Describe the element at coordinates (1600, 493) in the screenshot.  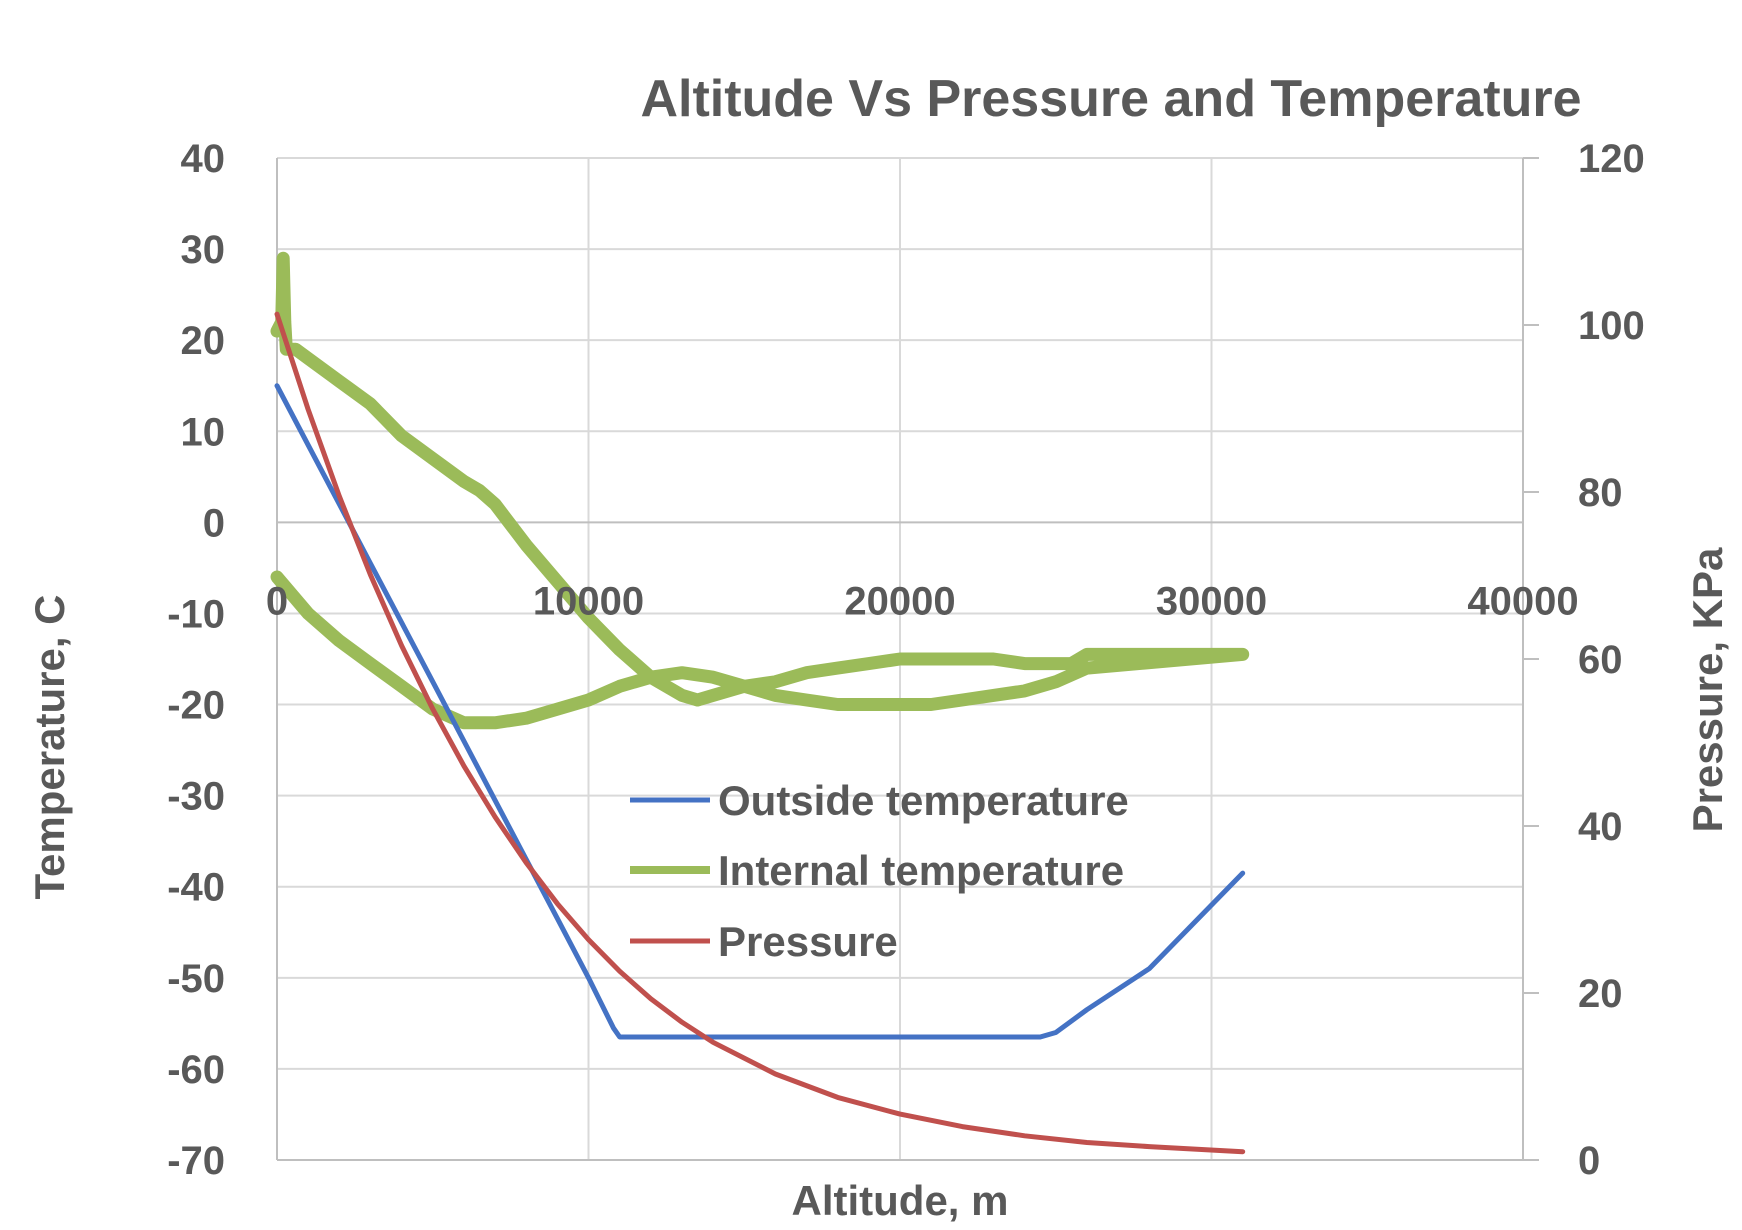
I see `y2-tick-label: 80` at that location.